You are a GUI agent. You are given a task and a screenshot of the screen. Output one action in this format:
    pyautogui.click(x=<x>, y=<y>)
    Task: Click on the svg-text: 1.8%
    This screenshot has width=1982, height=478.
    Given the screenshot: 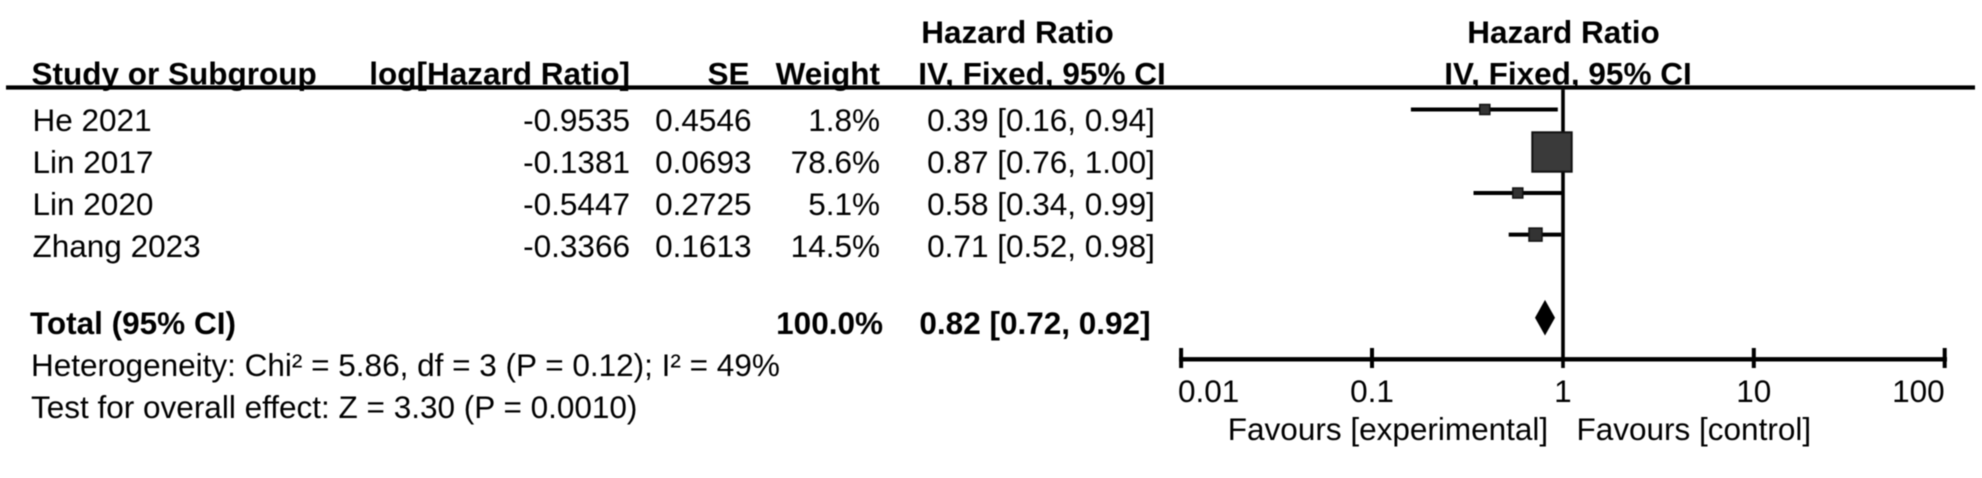 What is the action you would take?
    pyautogui.click(x=844, y=120)
    